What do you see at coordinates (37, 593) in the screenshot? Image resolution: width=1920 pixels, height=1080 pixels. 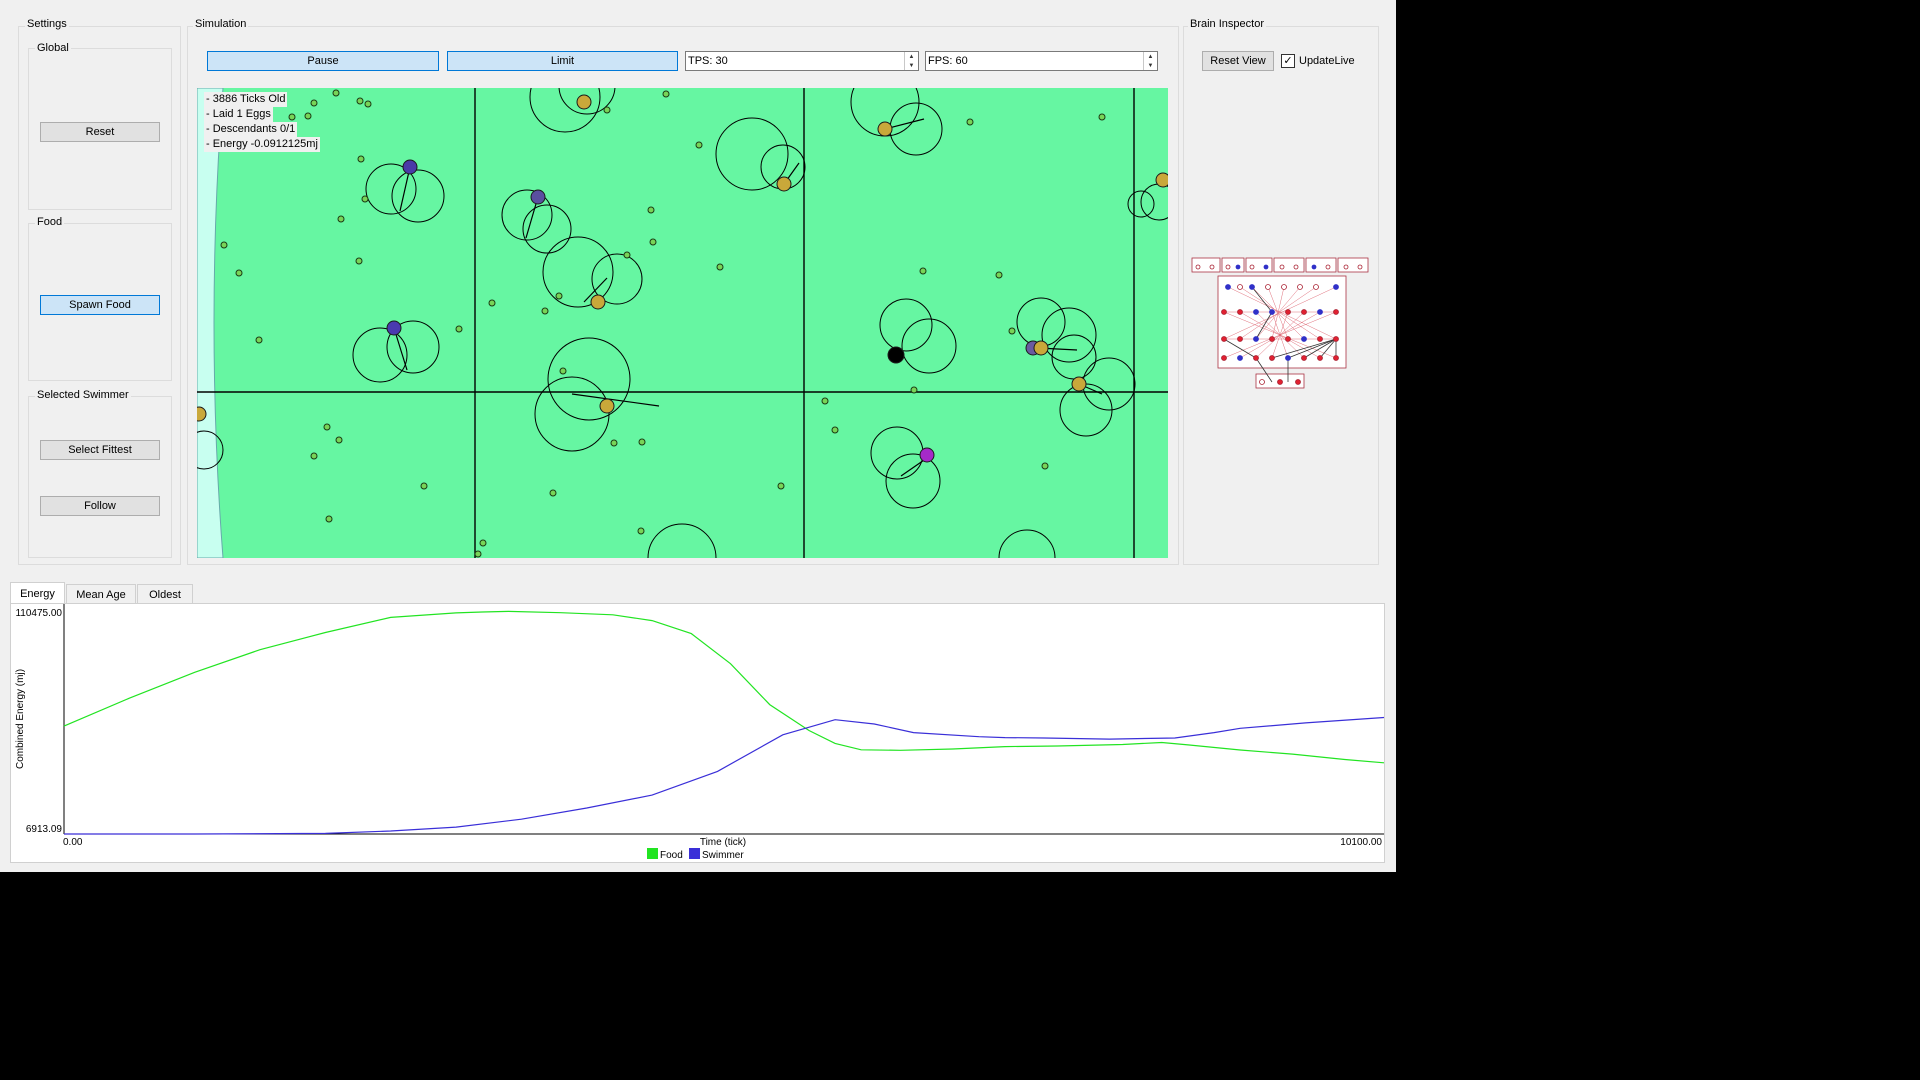 I see `tab-energy: Energy` at bounding box center [37, 593].